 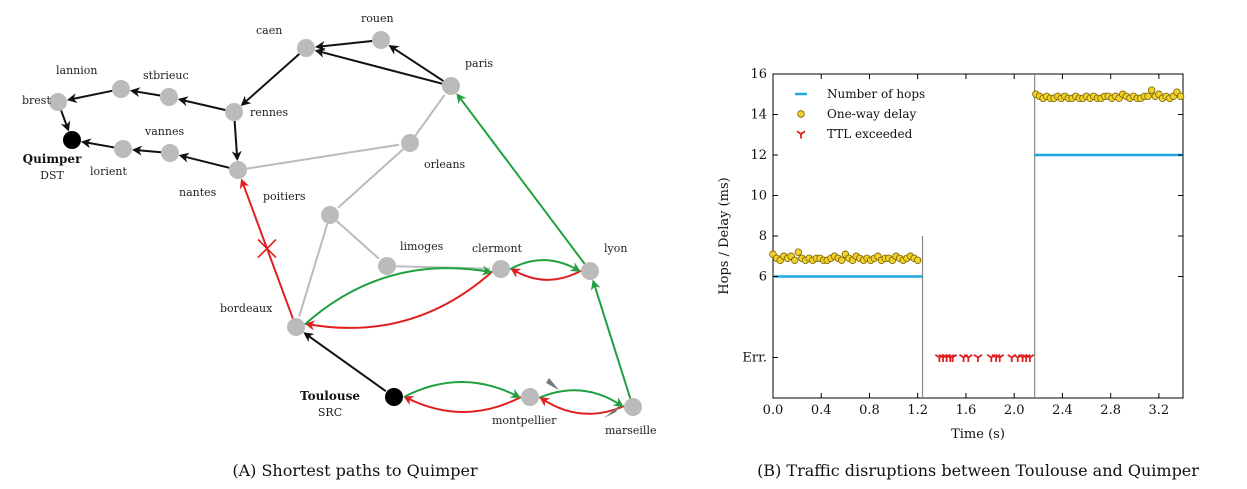 I want to click on node-rouen, so click(x=381, y=40).